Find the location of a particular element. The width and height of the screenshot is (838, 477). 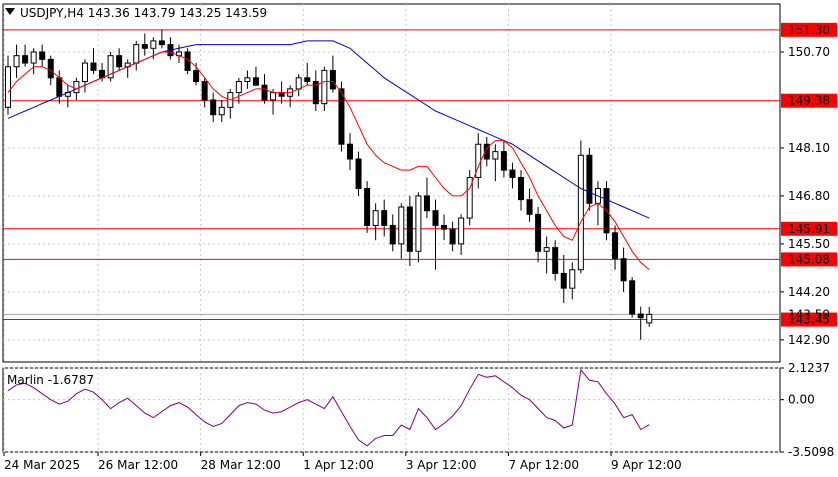

x-tick-label: 9 Apr 12:00 is located at coordinates (646, 465).